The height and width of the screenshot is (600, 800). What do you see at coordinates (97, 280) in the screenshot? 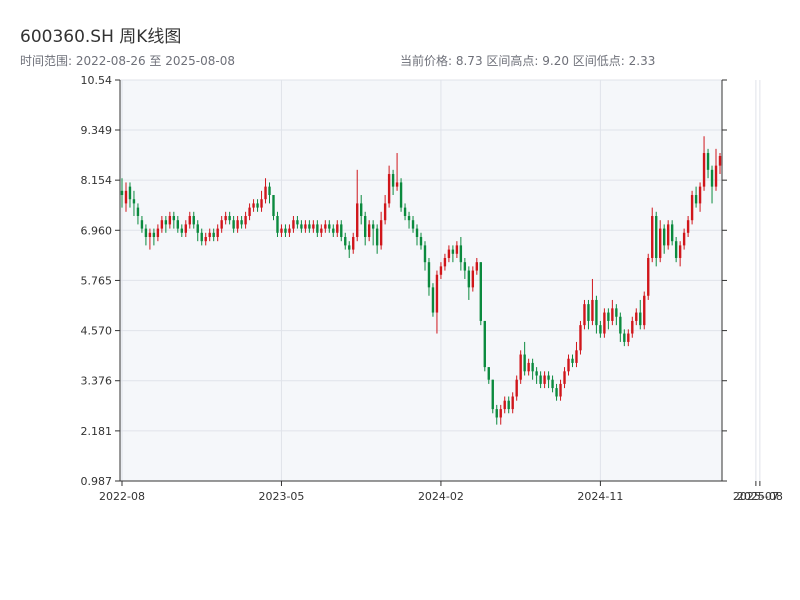
I see `y-tick-label: 5.765` at bounding box center [97, 280].